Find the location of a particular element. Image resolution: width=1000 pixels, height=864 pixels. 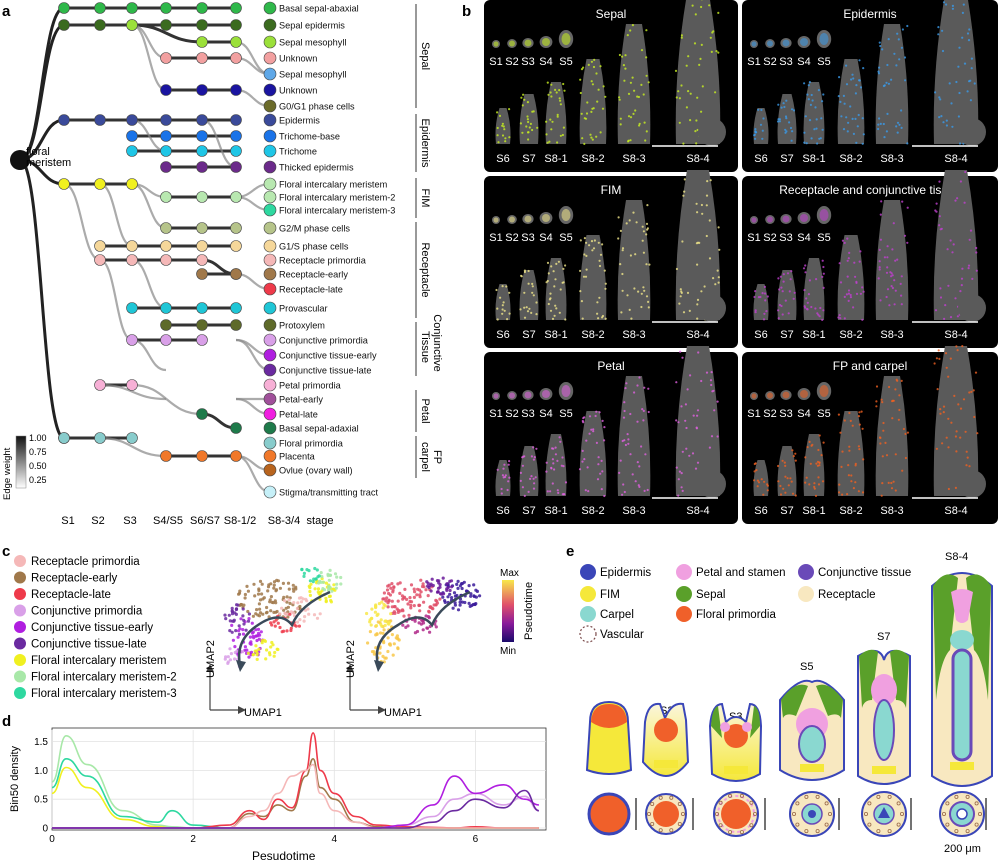

branch-edge is located at coordinates (167, 33).